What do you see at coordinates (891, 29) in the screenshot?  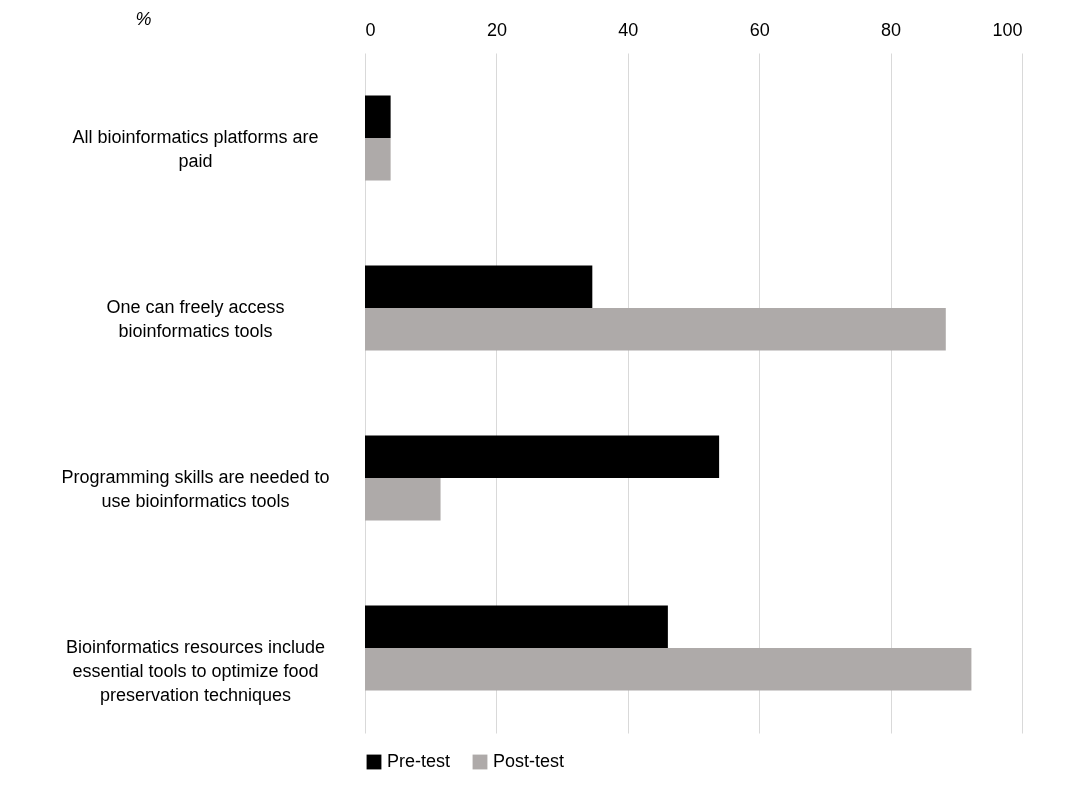 I see `x-tick-label: 80` at bounding box center [891, 29].